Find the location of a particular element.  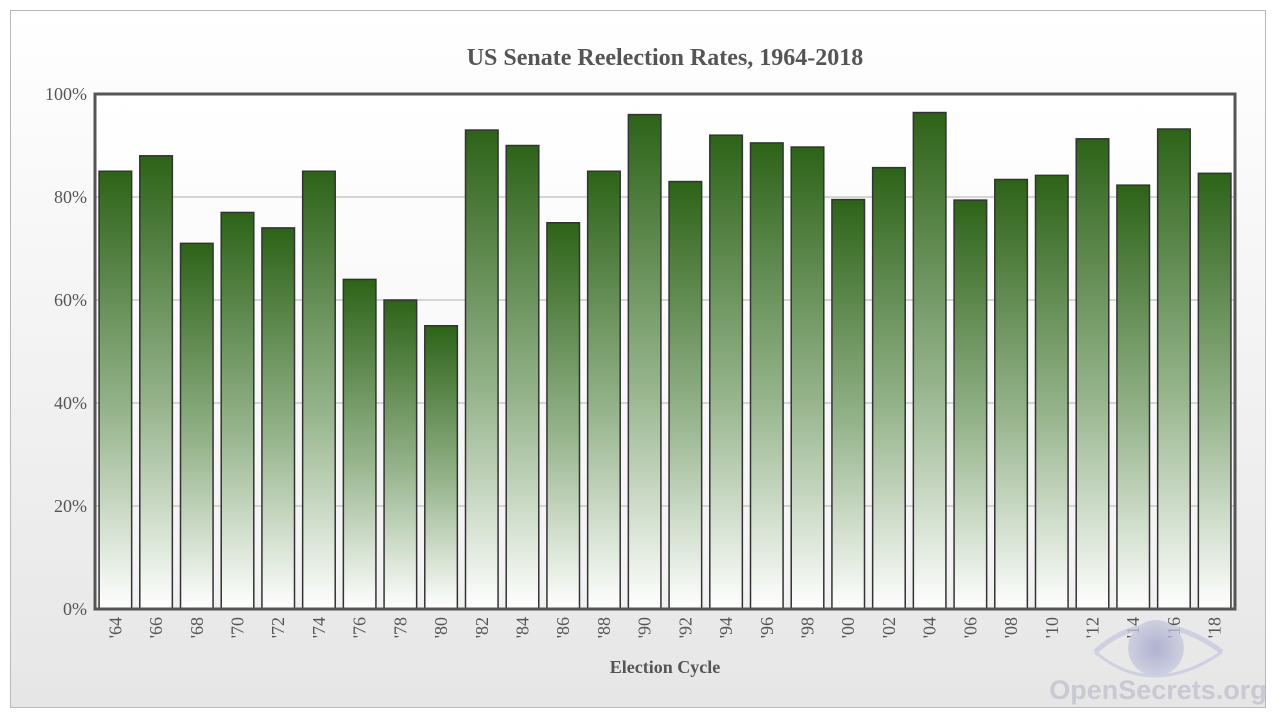

x-tick-label: '00 is located at coordinates (848, 627).